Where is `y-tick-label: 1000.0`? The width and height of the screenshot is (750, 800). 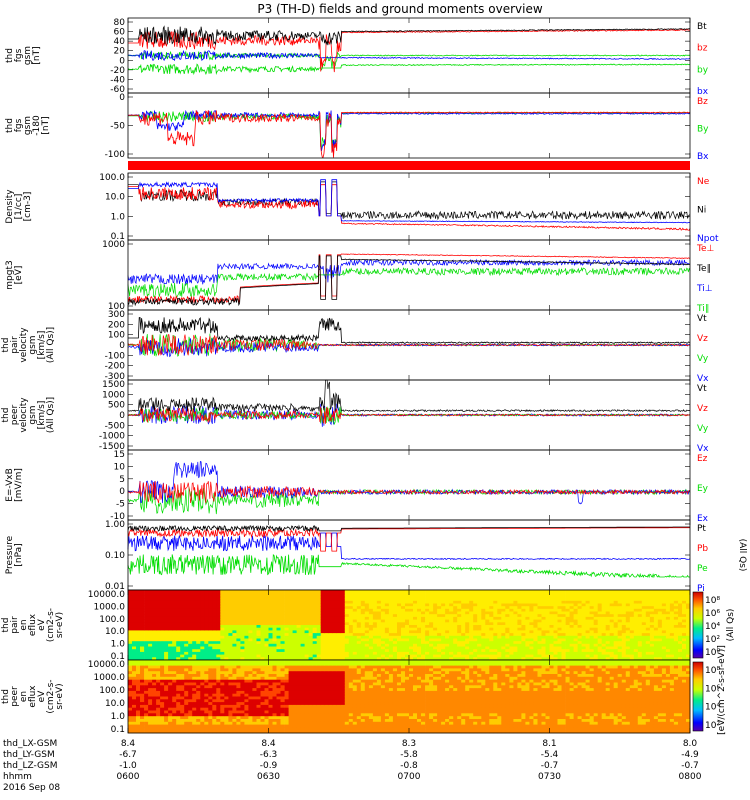 y-tick-label: 1000.0 is located at coordinates (110, 607).